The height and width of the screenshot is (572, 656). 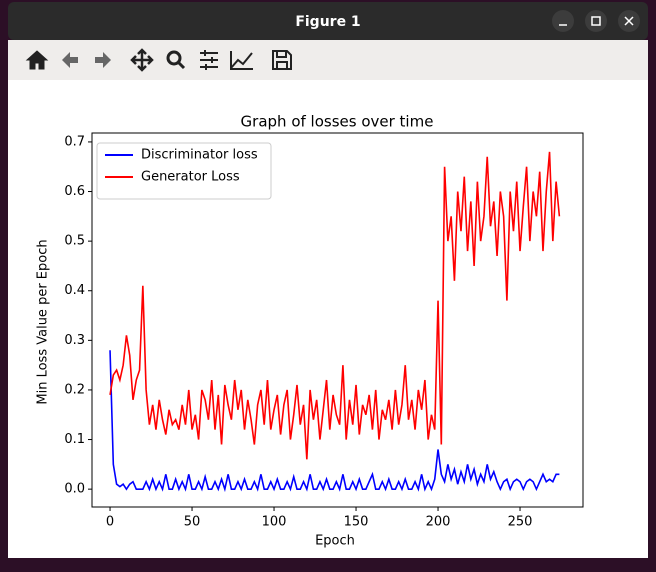 What do you see at coordinates (274, 522) in the screenshot?
I see `x-tick-label: 100` at bounding box center [274, 522].